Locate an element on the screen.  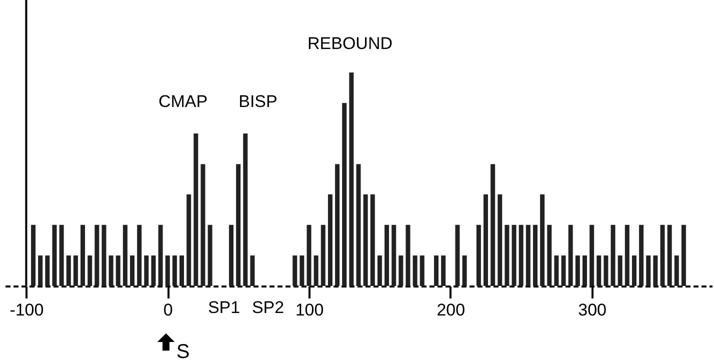
text: REBOUND is located at coordinates (350, 43).